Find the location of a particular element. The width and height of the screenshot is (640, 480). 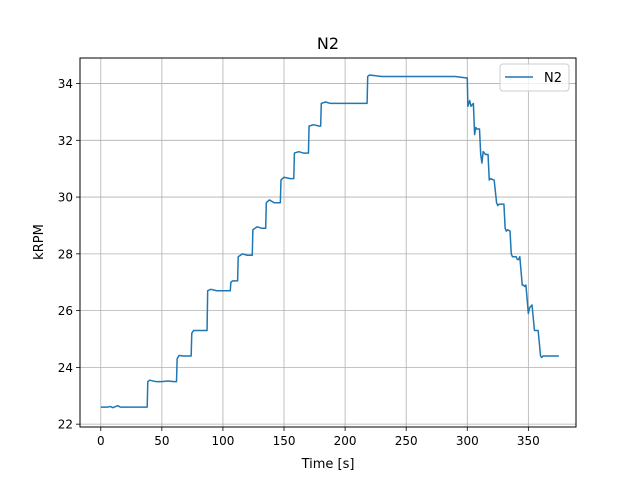

y-tick-label: 28 is located at coordinates (65, 254).